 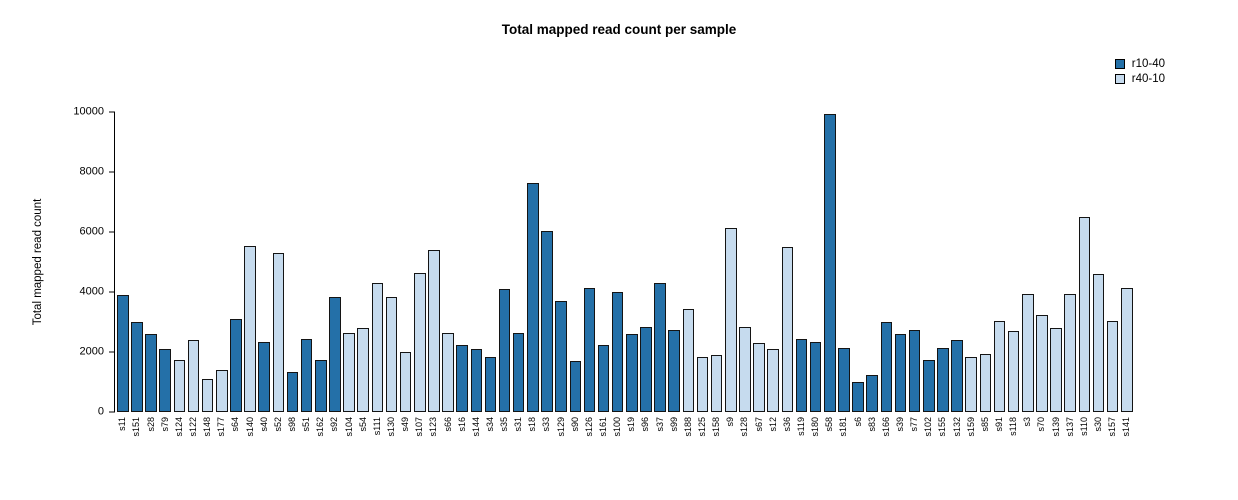 What do you see at coordinates (349, 372) in the screenshot?
I see `bar-s104` at bounding box center [349, 372].